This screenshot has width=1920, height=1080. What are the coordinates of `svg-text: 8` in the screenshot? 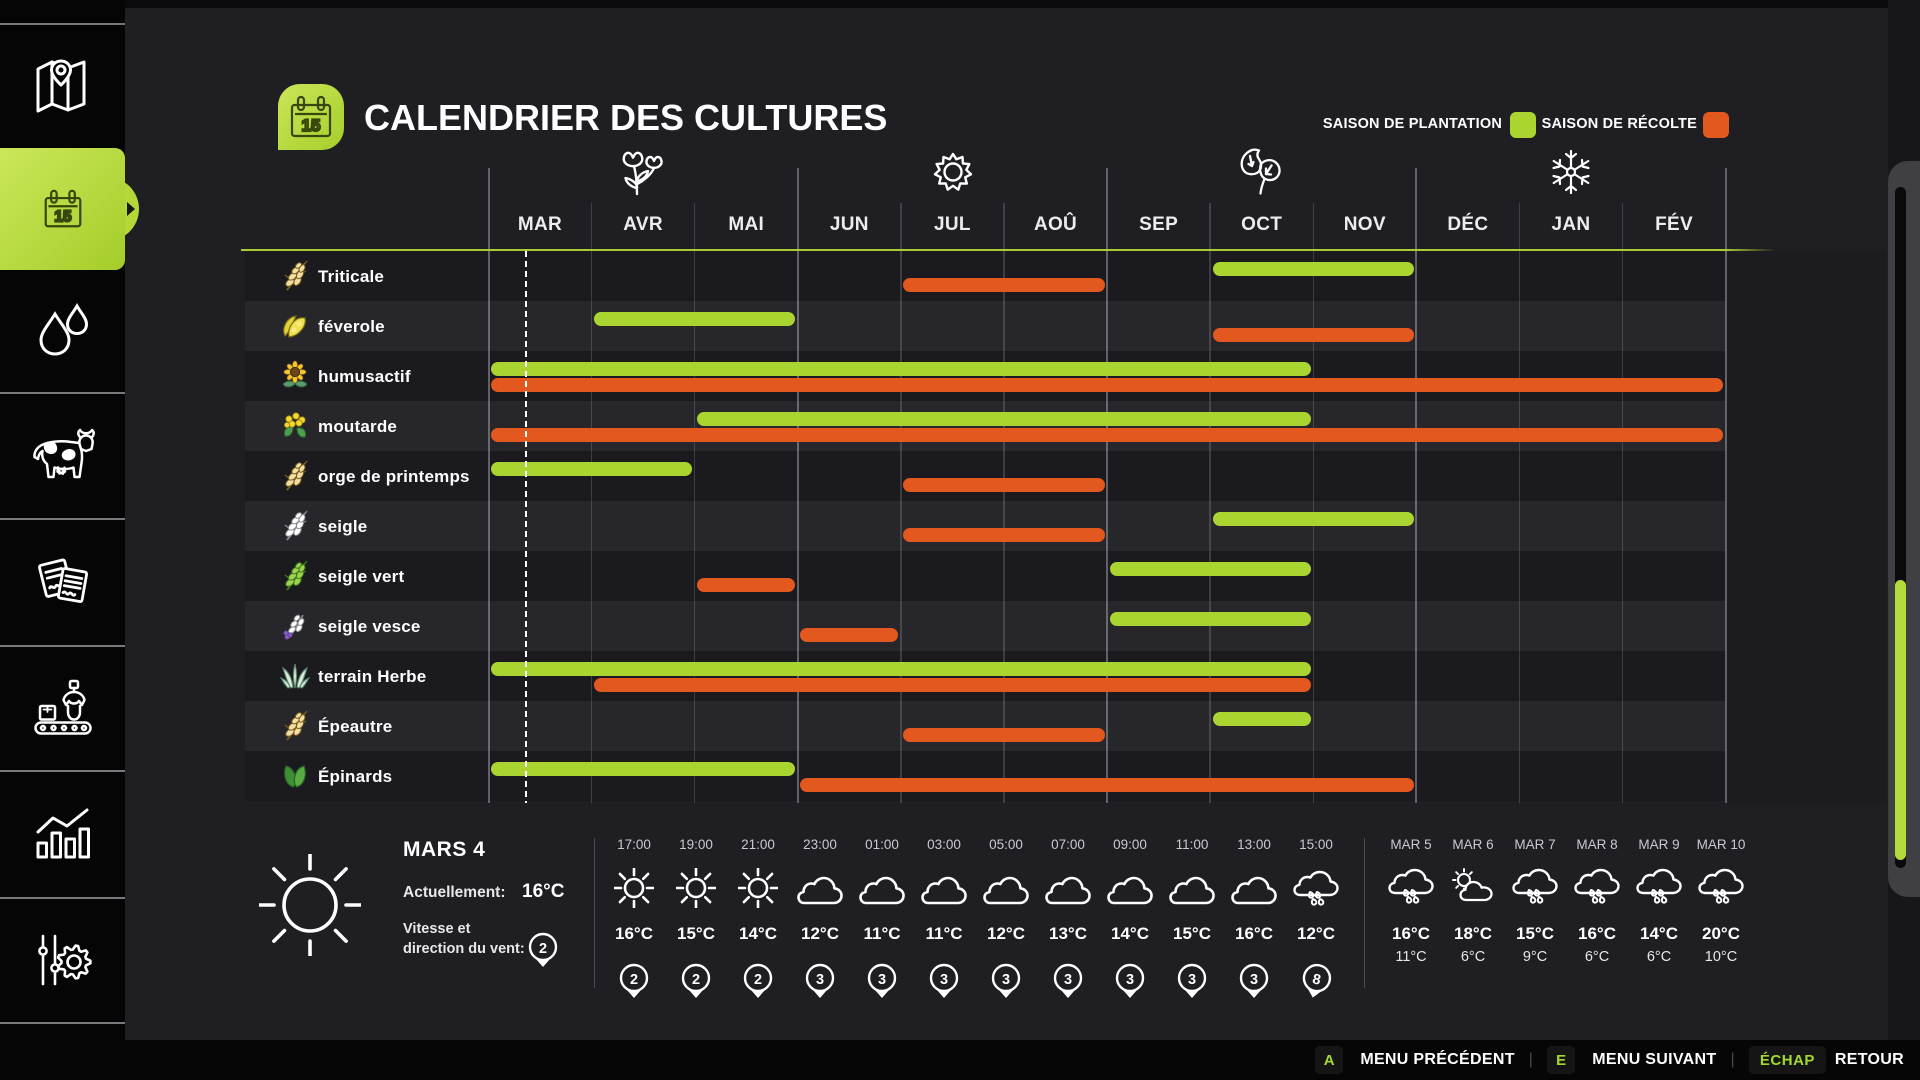 It's located at (1316, 979).